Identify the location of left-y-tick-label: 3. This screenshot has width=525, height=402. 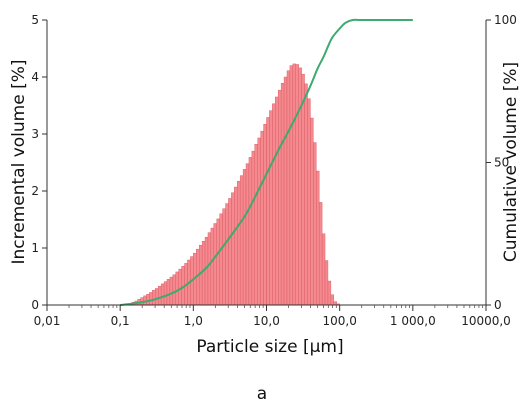
(35, 134).